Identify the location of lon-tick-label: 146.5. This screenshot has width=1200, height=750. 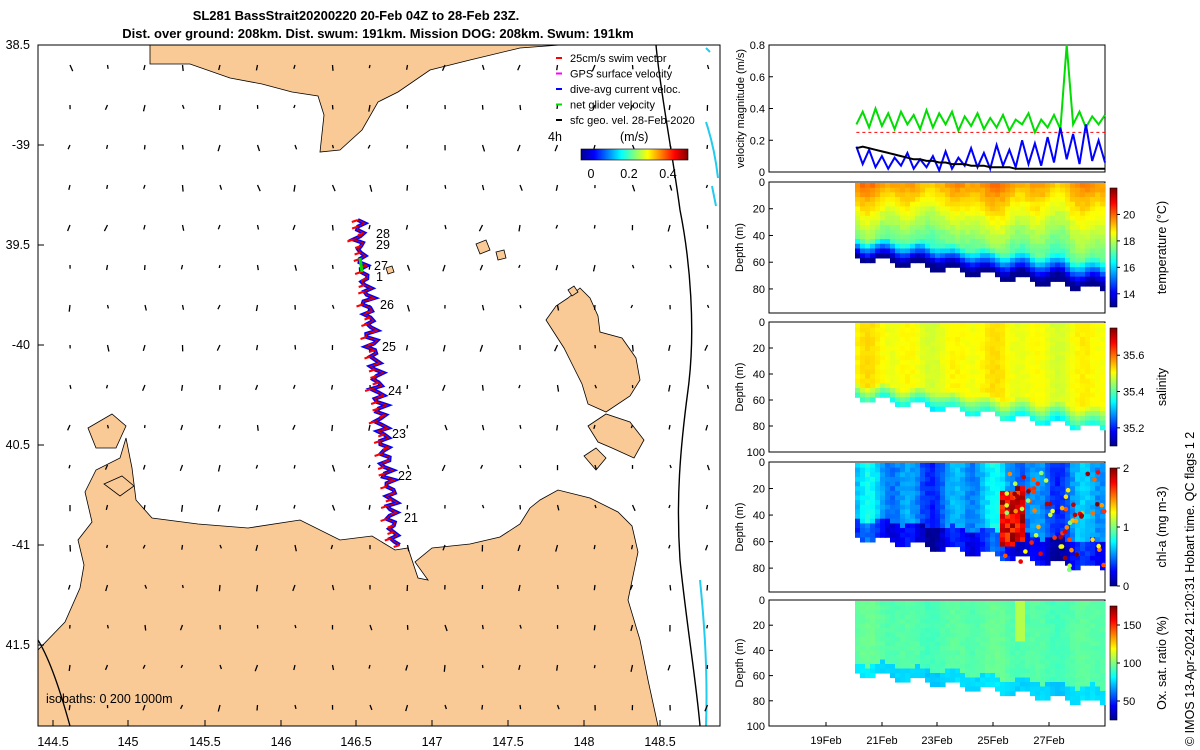
(355, 742).